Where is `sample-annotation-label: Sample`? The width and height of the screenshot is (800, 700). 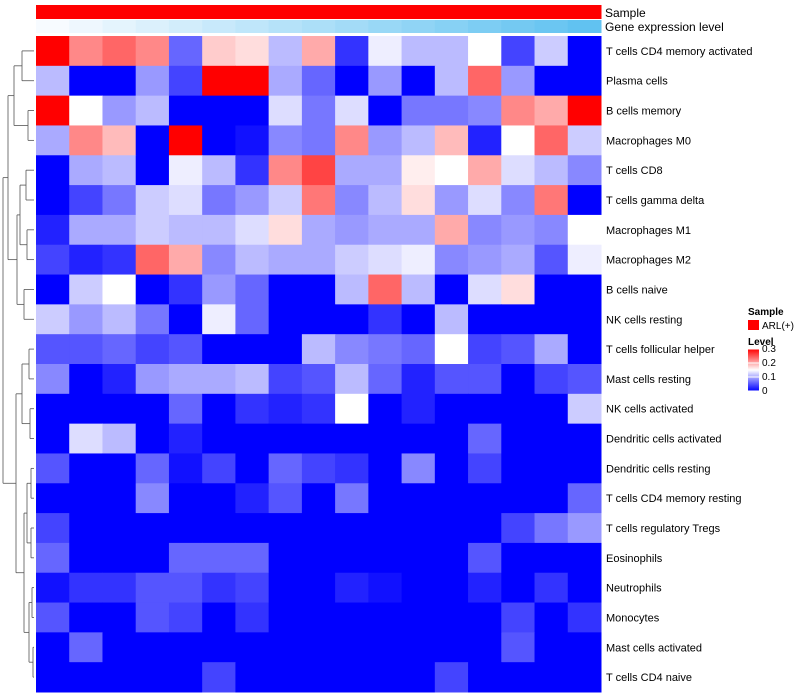 sample-annotation-label: Sample is located at coordinates (625, 13).